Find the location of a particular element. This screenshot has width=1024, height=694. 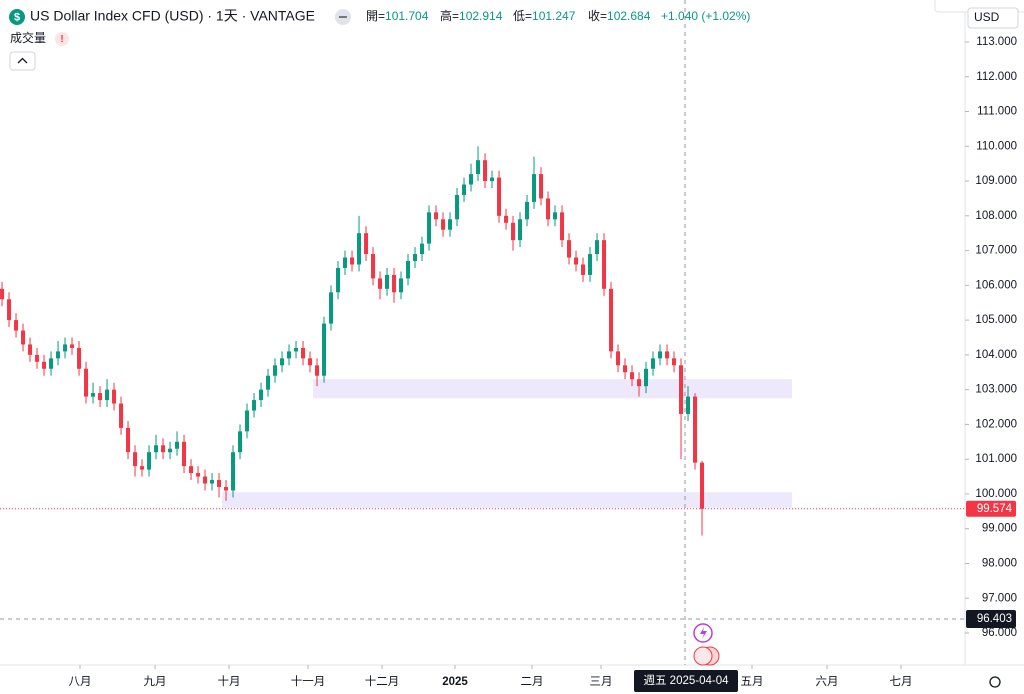

event-glyph is located at coordinates (703, 633).